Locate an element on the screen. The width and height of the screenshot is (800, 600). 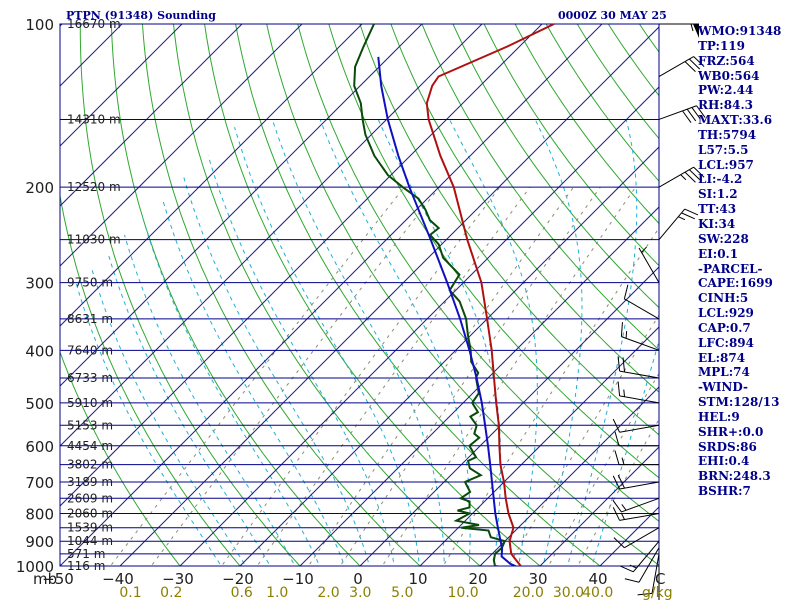
stat-line: LFC:894 is located at coordinates (726, 342).